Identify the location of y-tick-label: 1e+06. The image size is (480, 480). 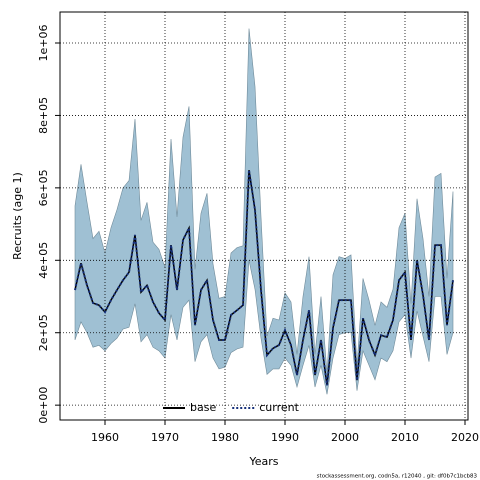
(43, 43).